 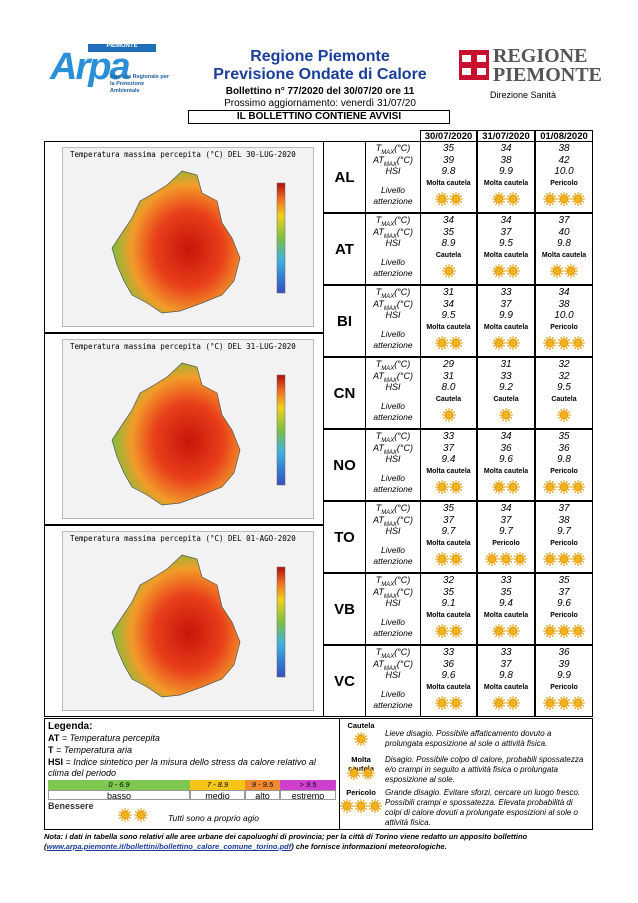 I want to click on row-label-main: AT, so click(x=378, y=231).